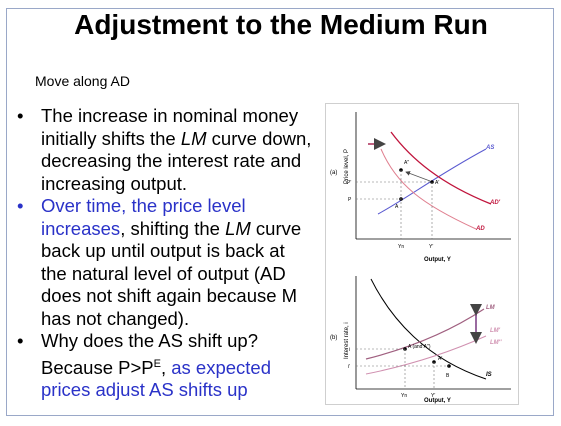 The width and height of the screenshot is (561, 426). I want to click on lm-dprime-curve-label: LM'', so click(496, 343).